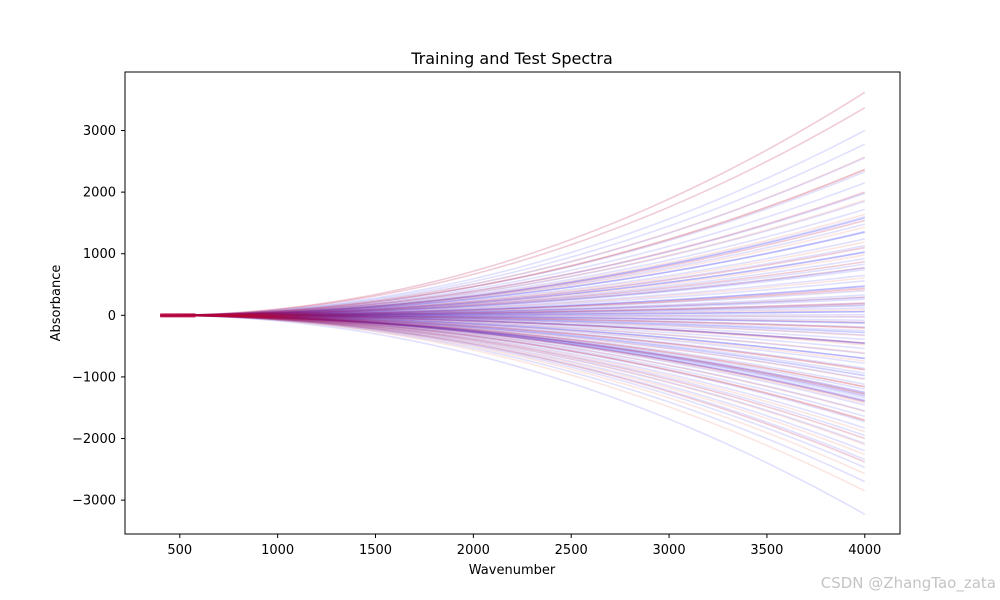  Describe the element at coordinates (56, 303) in the screenshot. I see `y-axis-label: Absorbance` at that location.